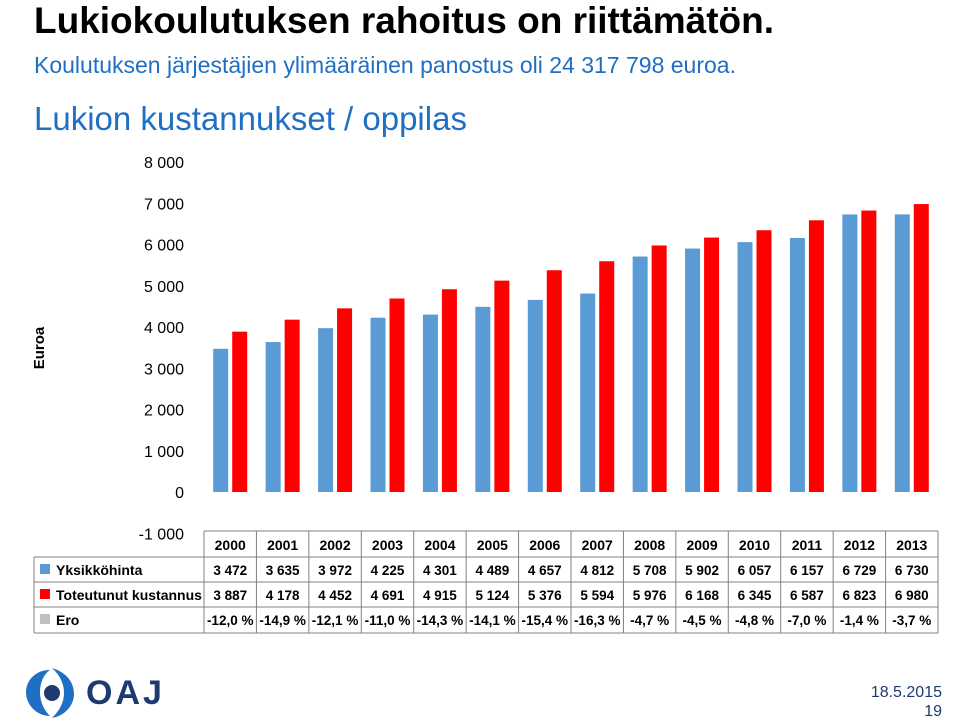 This screenshot has height=726, width=960. What do you see at coordinates (597, 595) in the screenshot?
I see `data-label: 5 594` at bounding box center [597, 595].